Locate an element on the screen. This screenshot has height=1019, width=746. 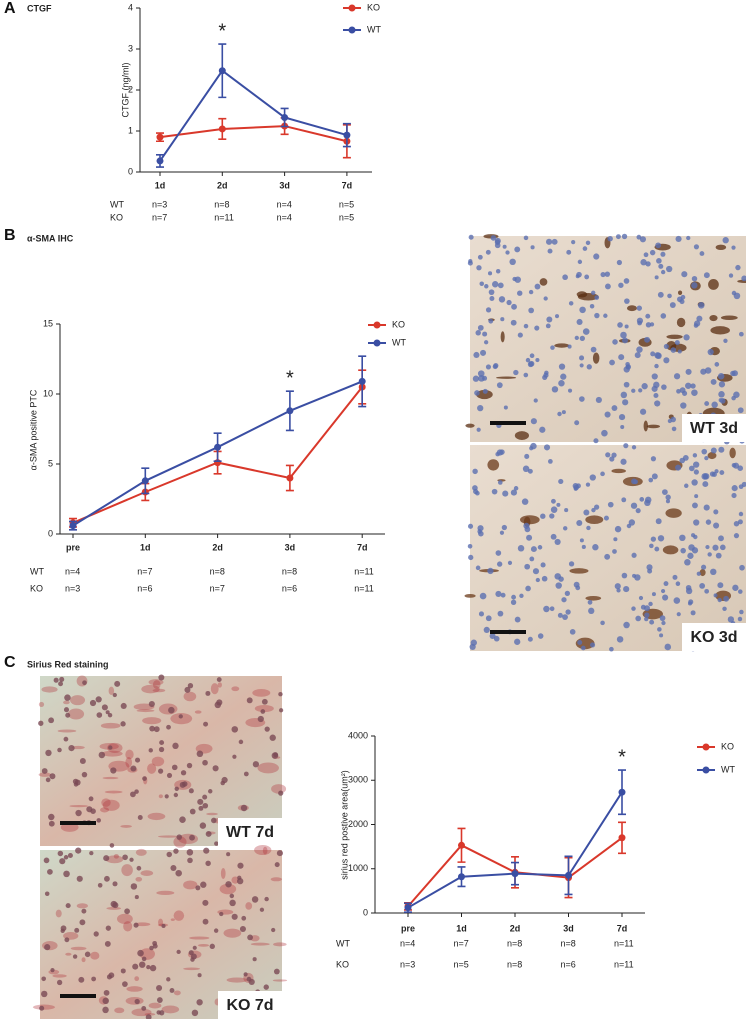
n-count: n=7 is located at coordinates (217, 588).